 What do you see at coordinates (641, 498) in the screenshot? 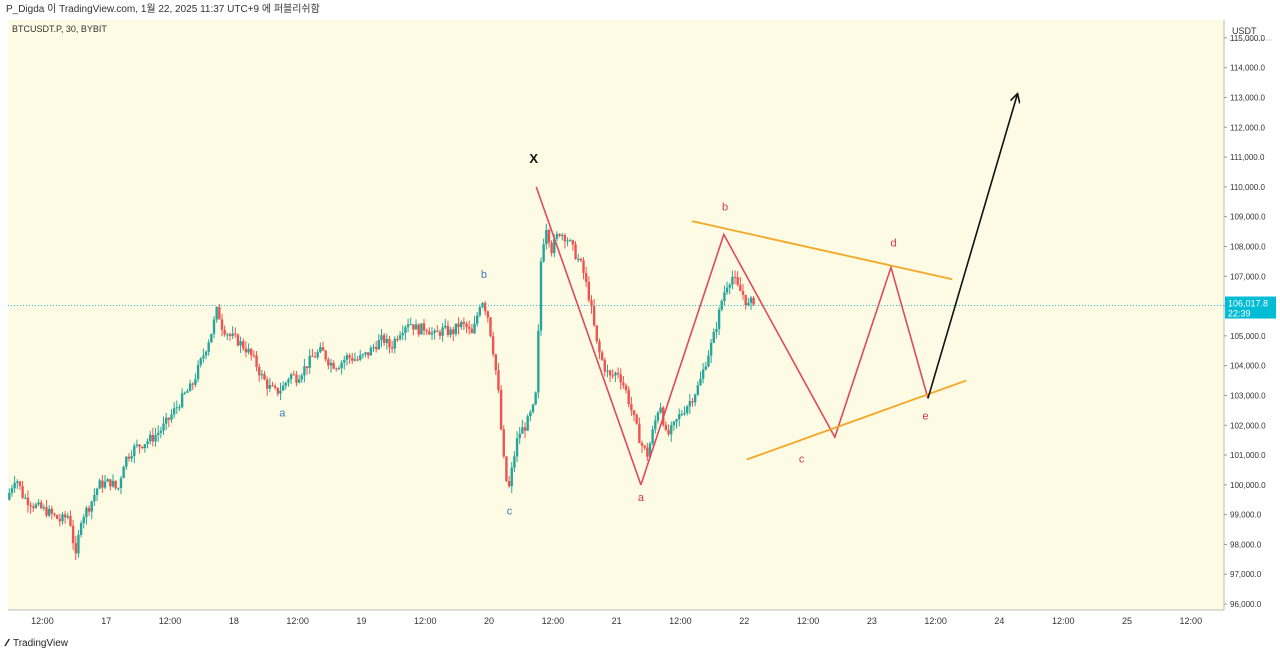
I see `wave-label-a: a` at bounding box center [641, 498].